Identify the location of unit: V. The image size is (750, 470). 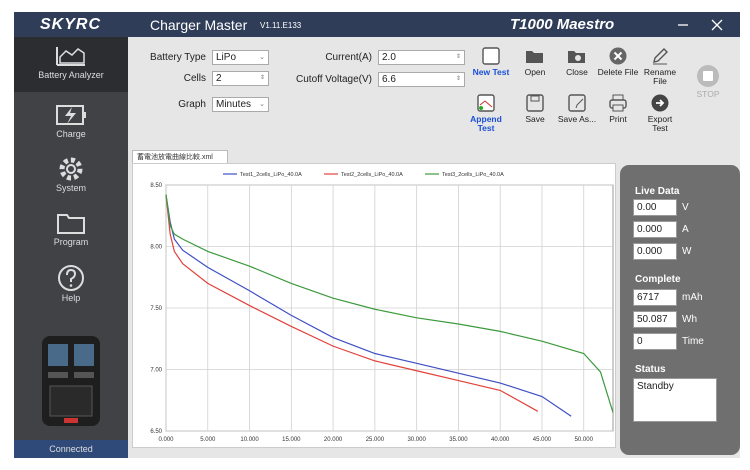
(685, 207).